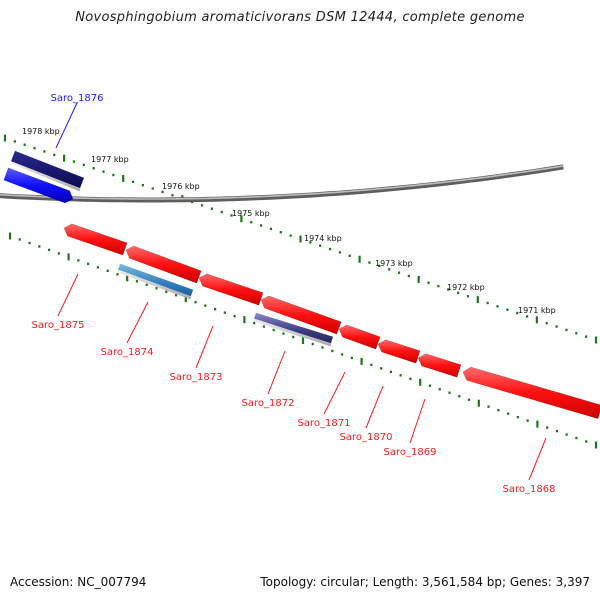 Image resolution: width=600 pixels, height=600 pixels. What do you see at coordinates (366, 437) in the screenshot?
I see `gene-label: Saro_1870` at bounding box center [366, 437].